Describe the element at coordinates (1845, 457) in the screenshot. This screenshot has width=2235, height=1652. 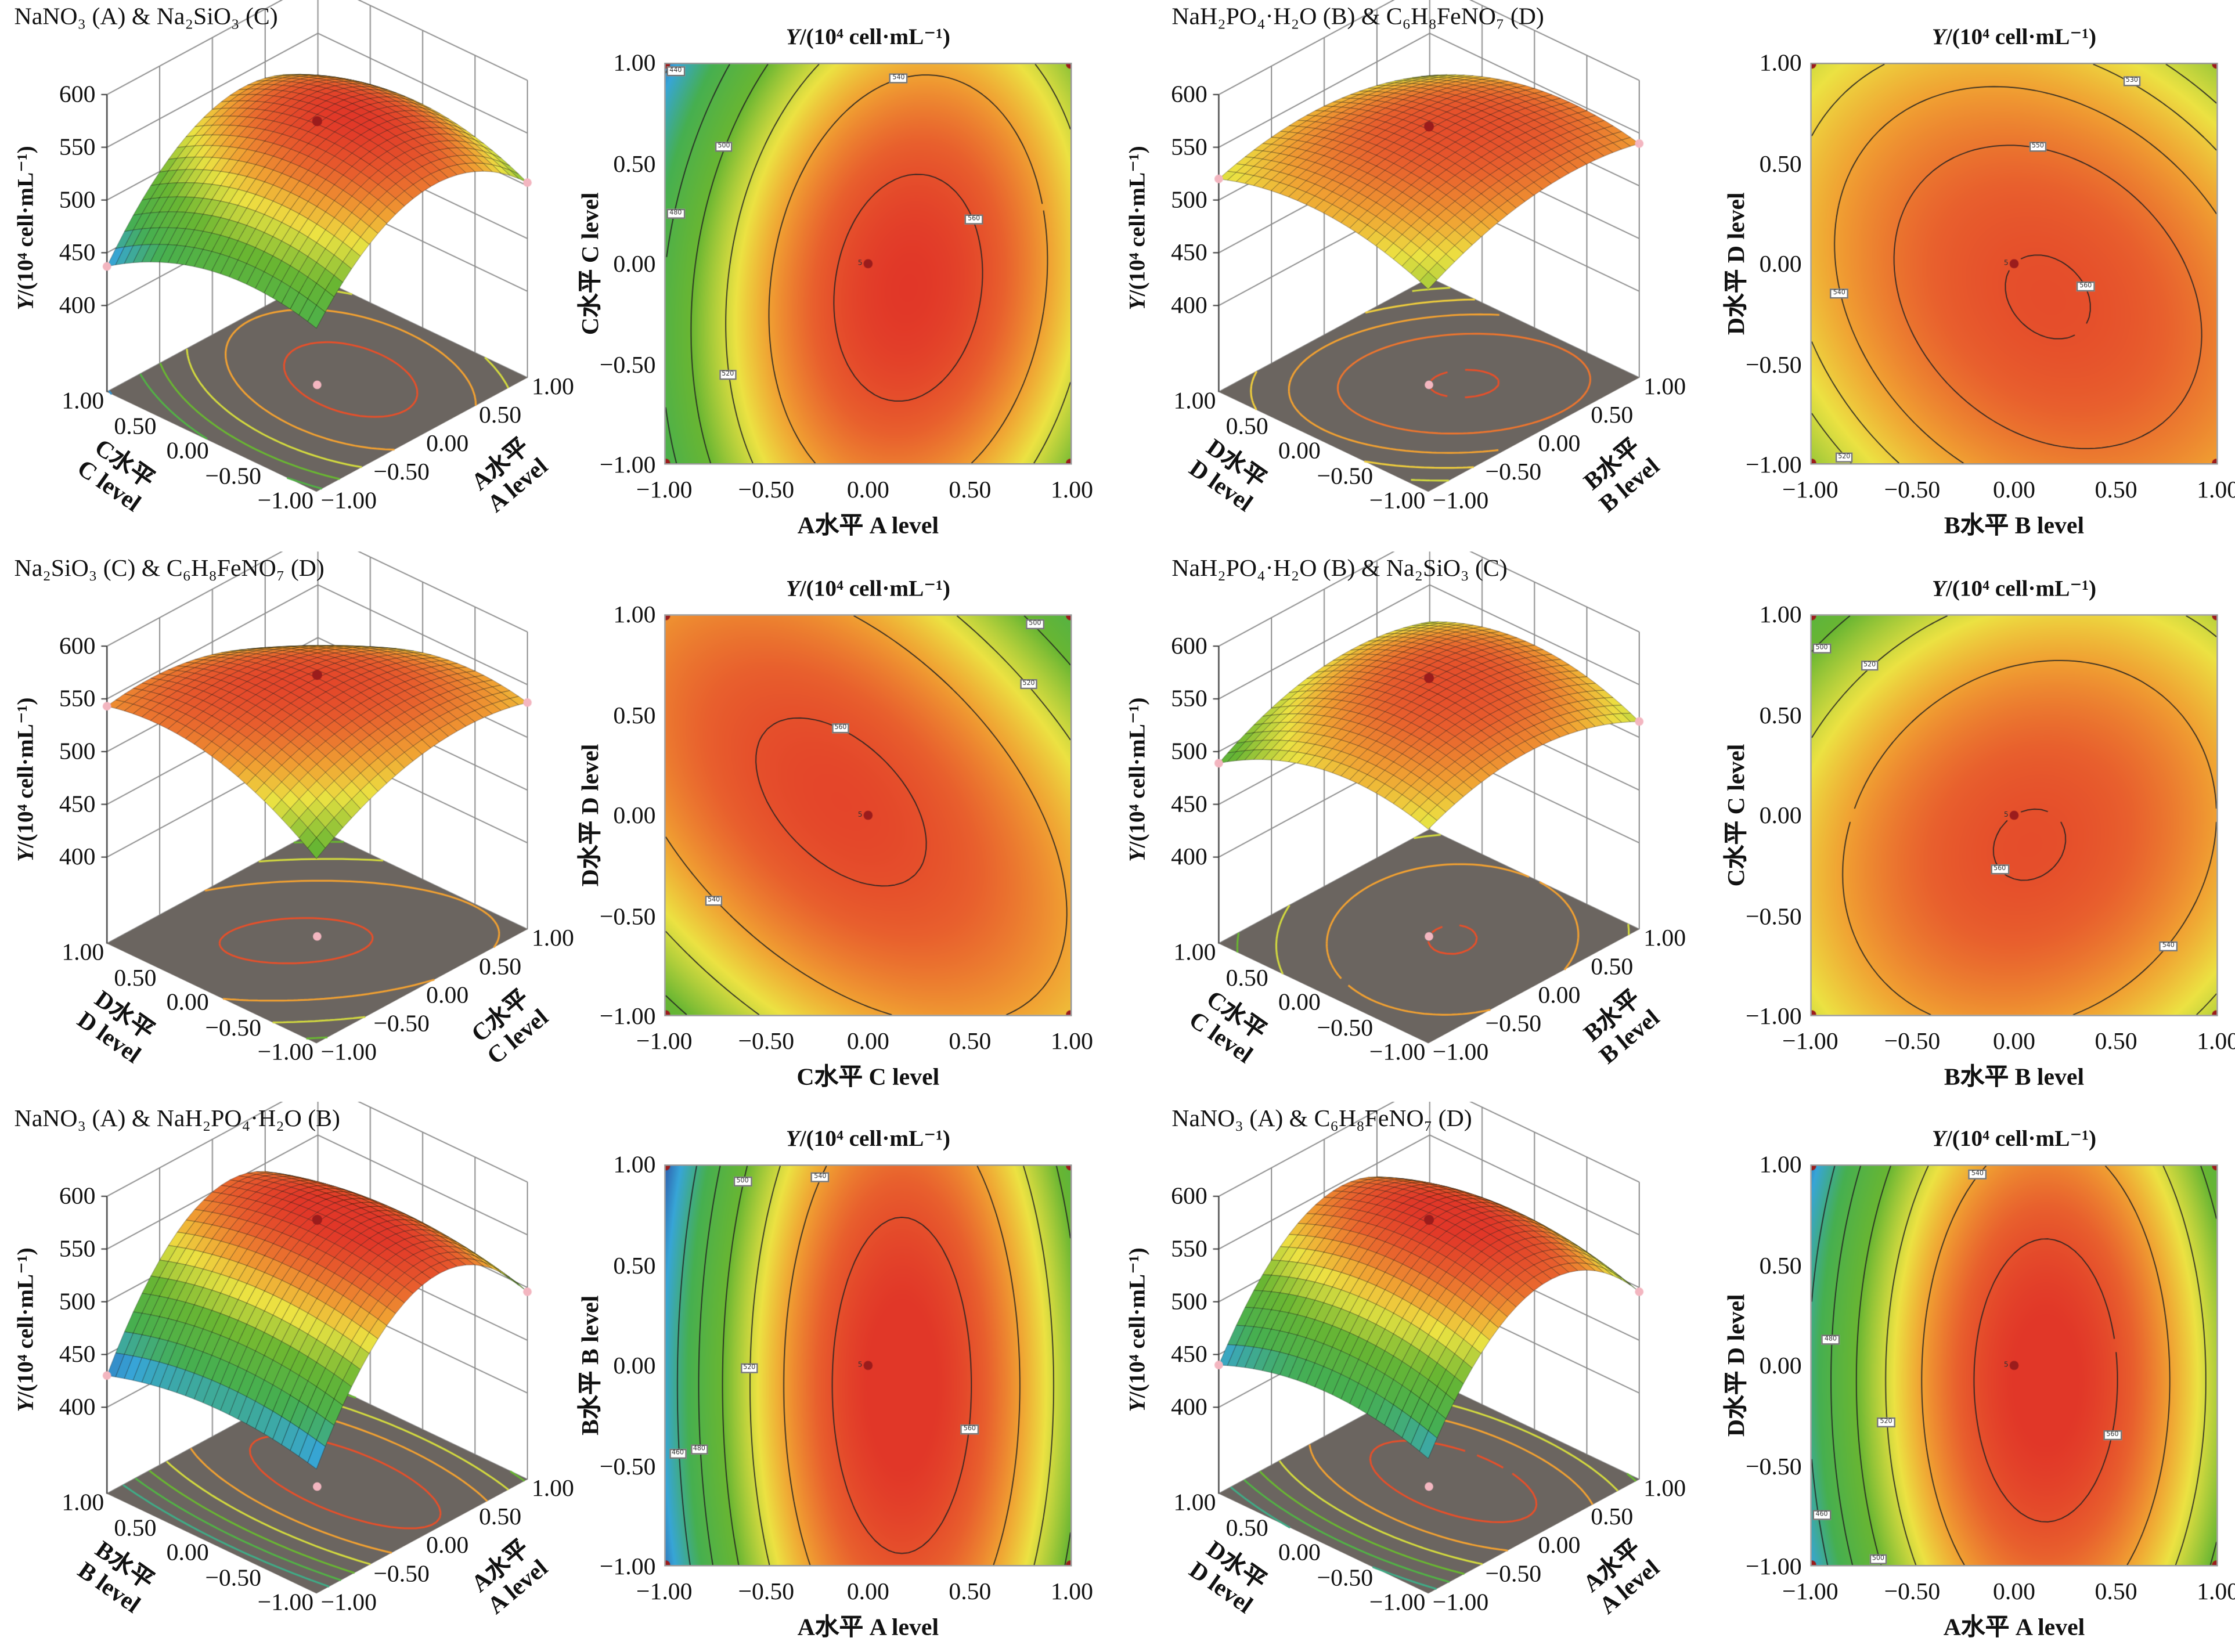
I see `contour-label: 520` at that location.